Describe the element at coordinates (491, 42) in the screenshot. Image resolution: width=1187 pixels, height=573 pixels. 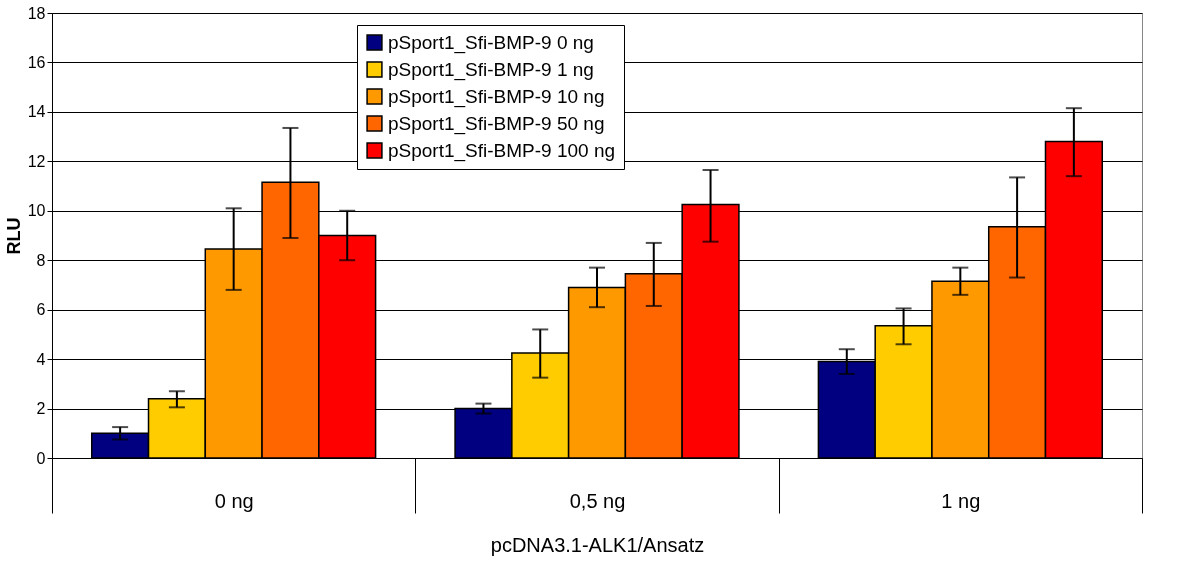
I see `legend-label: pSport1_Sfi-BMP-9 0 ng` at that location.